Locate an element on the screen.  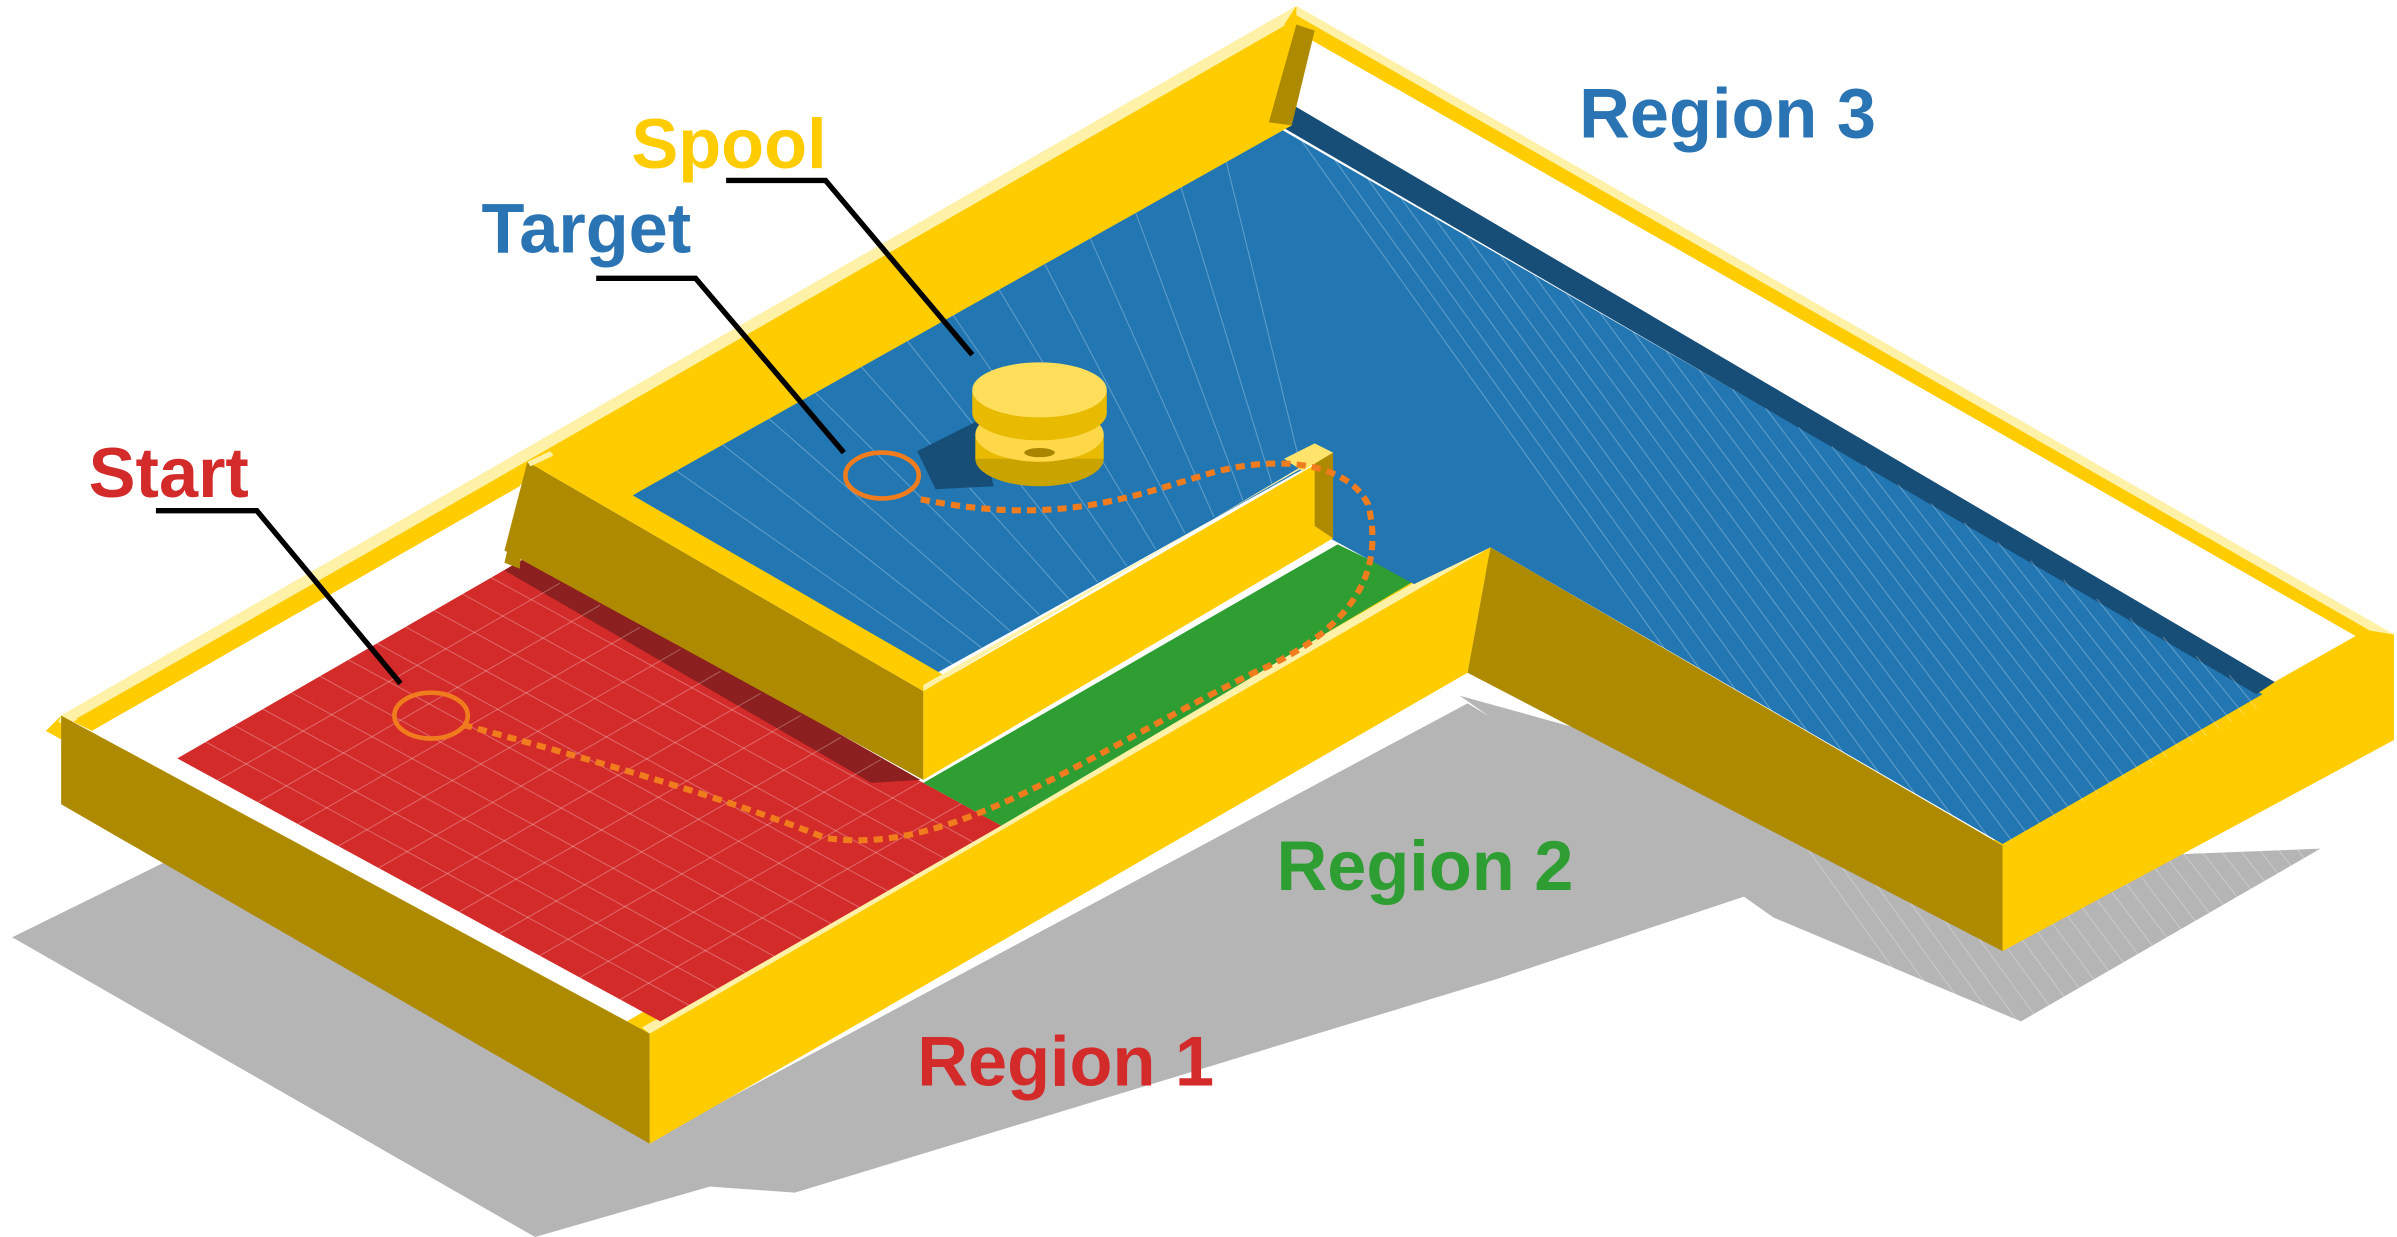
spool is located at coordinates (1012, 426).